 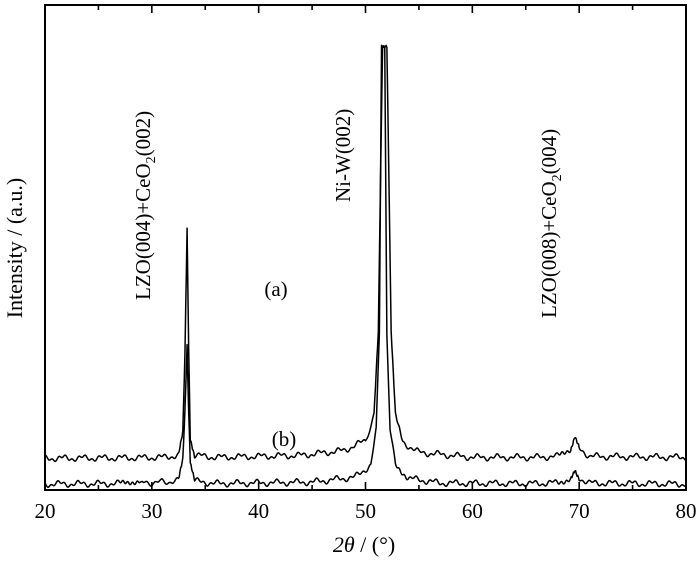 I want to click on annotation-peak3: LZO(008)+CeO2(004), so click(x=551, y=223).